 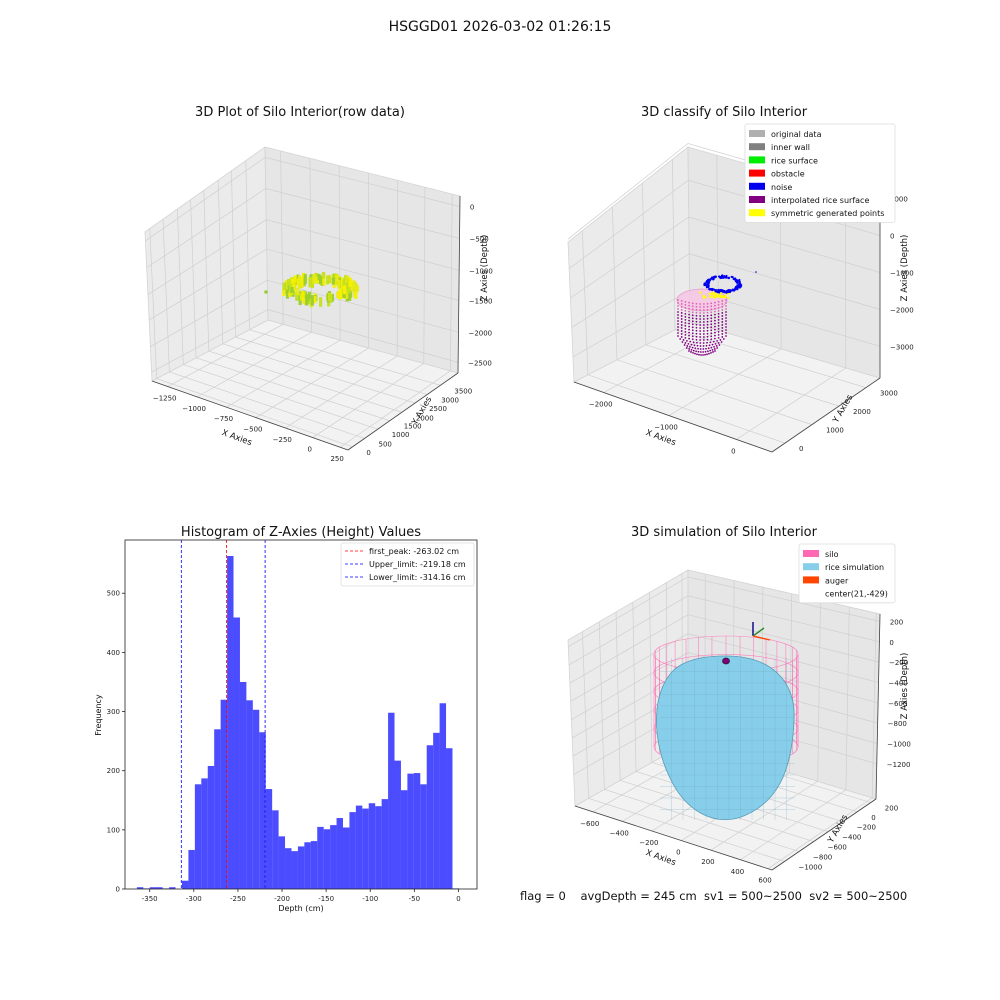 I want to click on x-tick-label: −1000, so click(x=666, y=428).